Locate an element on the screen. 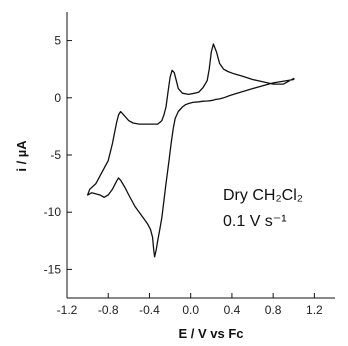 This screenshot has height=346, width=348. y-tick-label: -5 is located at coordinates (55, 155).